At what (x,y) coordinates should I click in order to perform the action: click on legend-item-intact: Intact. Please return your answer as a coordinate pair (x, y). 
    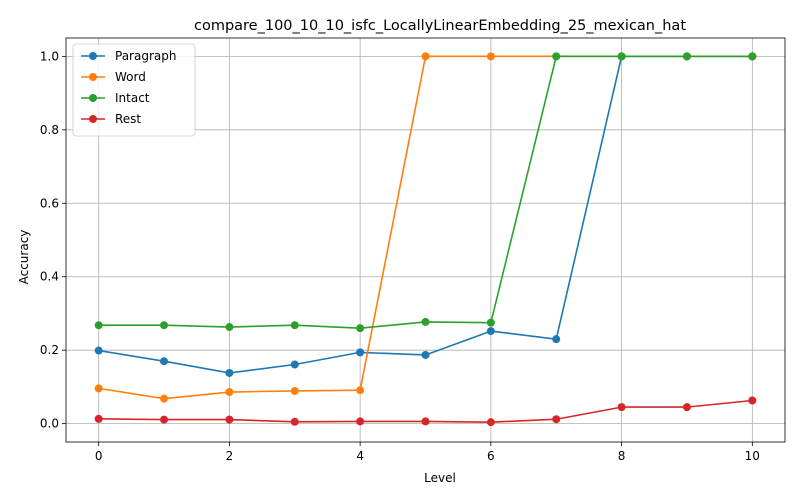
    Looking at the image, I should click on (115, 98).